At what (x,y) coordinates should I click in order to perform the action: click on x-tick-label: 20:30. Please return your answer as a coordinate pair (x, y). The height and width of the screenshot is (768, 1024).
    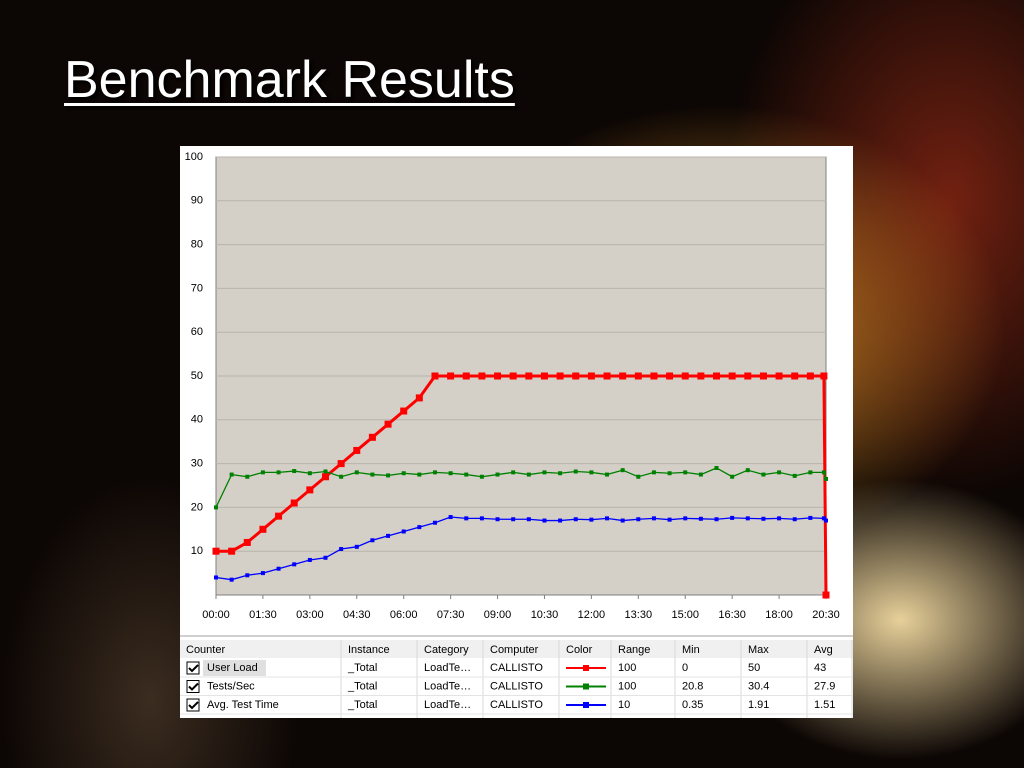
    Looking at the image, I should click on (826, 615).